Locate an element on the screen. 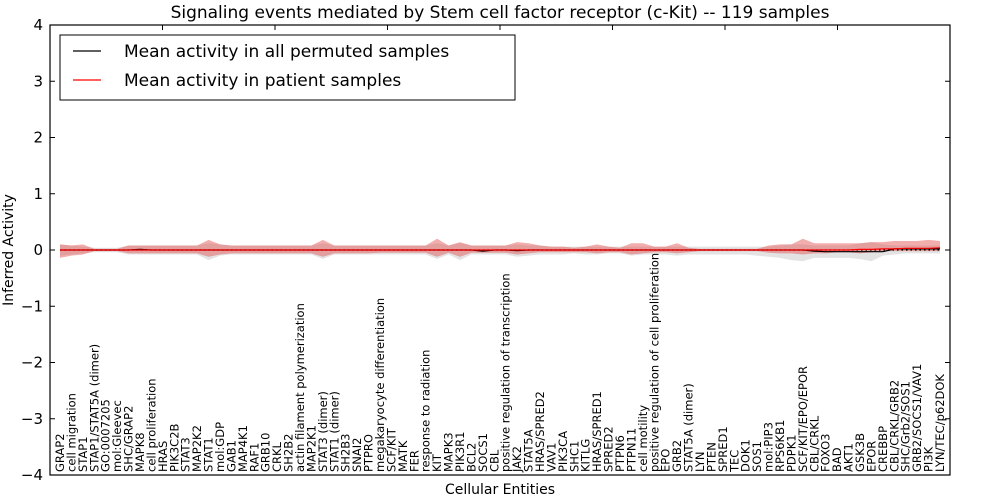  y-tick-label: −2 is located at coordinates (32, 363).